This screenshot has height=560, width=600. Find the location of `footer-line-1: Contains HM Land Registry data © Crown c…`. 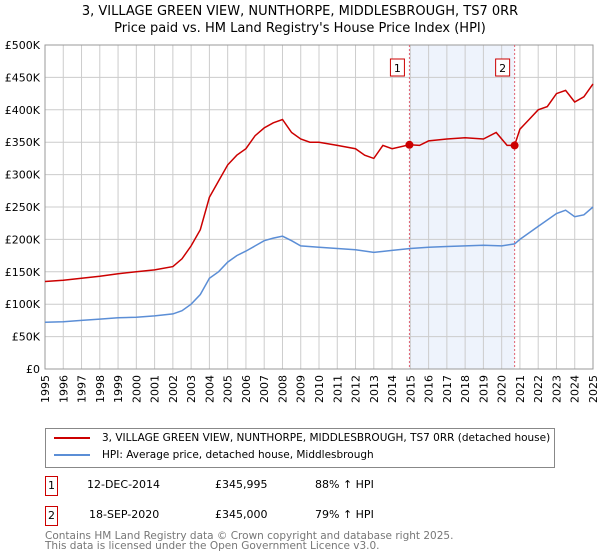

footer-line-1: Contains HM Land Registry data © Crown c… is located at coordinates (249, 536).